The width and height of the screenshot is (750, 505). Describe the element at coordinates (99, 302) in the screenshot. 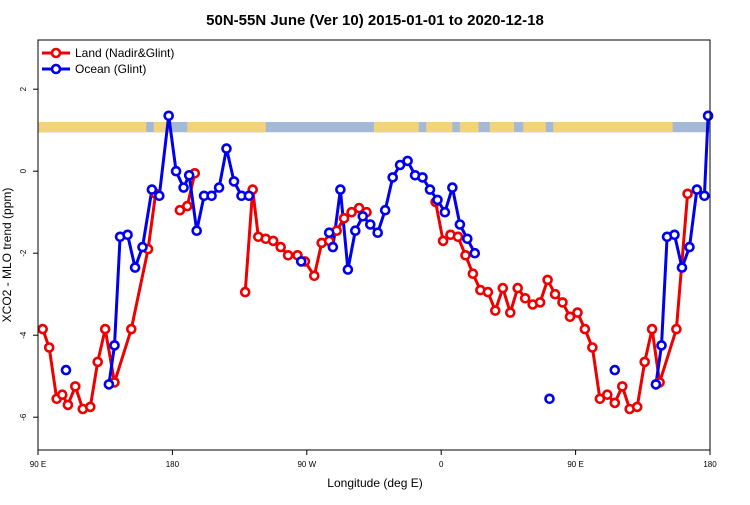

I see `series-line-land` at that location.